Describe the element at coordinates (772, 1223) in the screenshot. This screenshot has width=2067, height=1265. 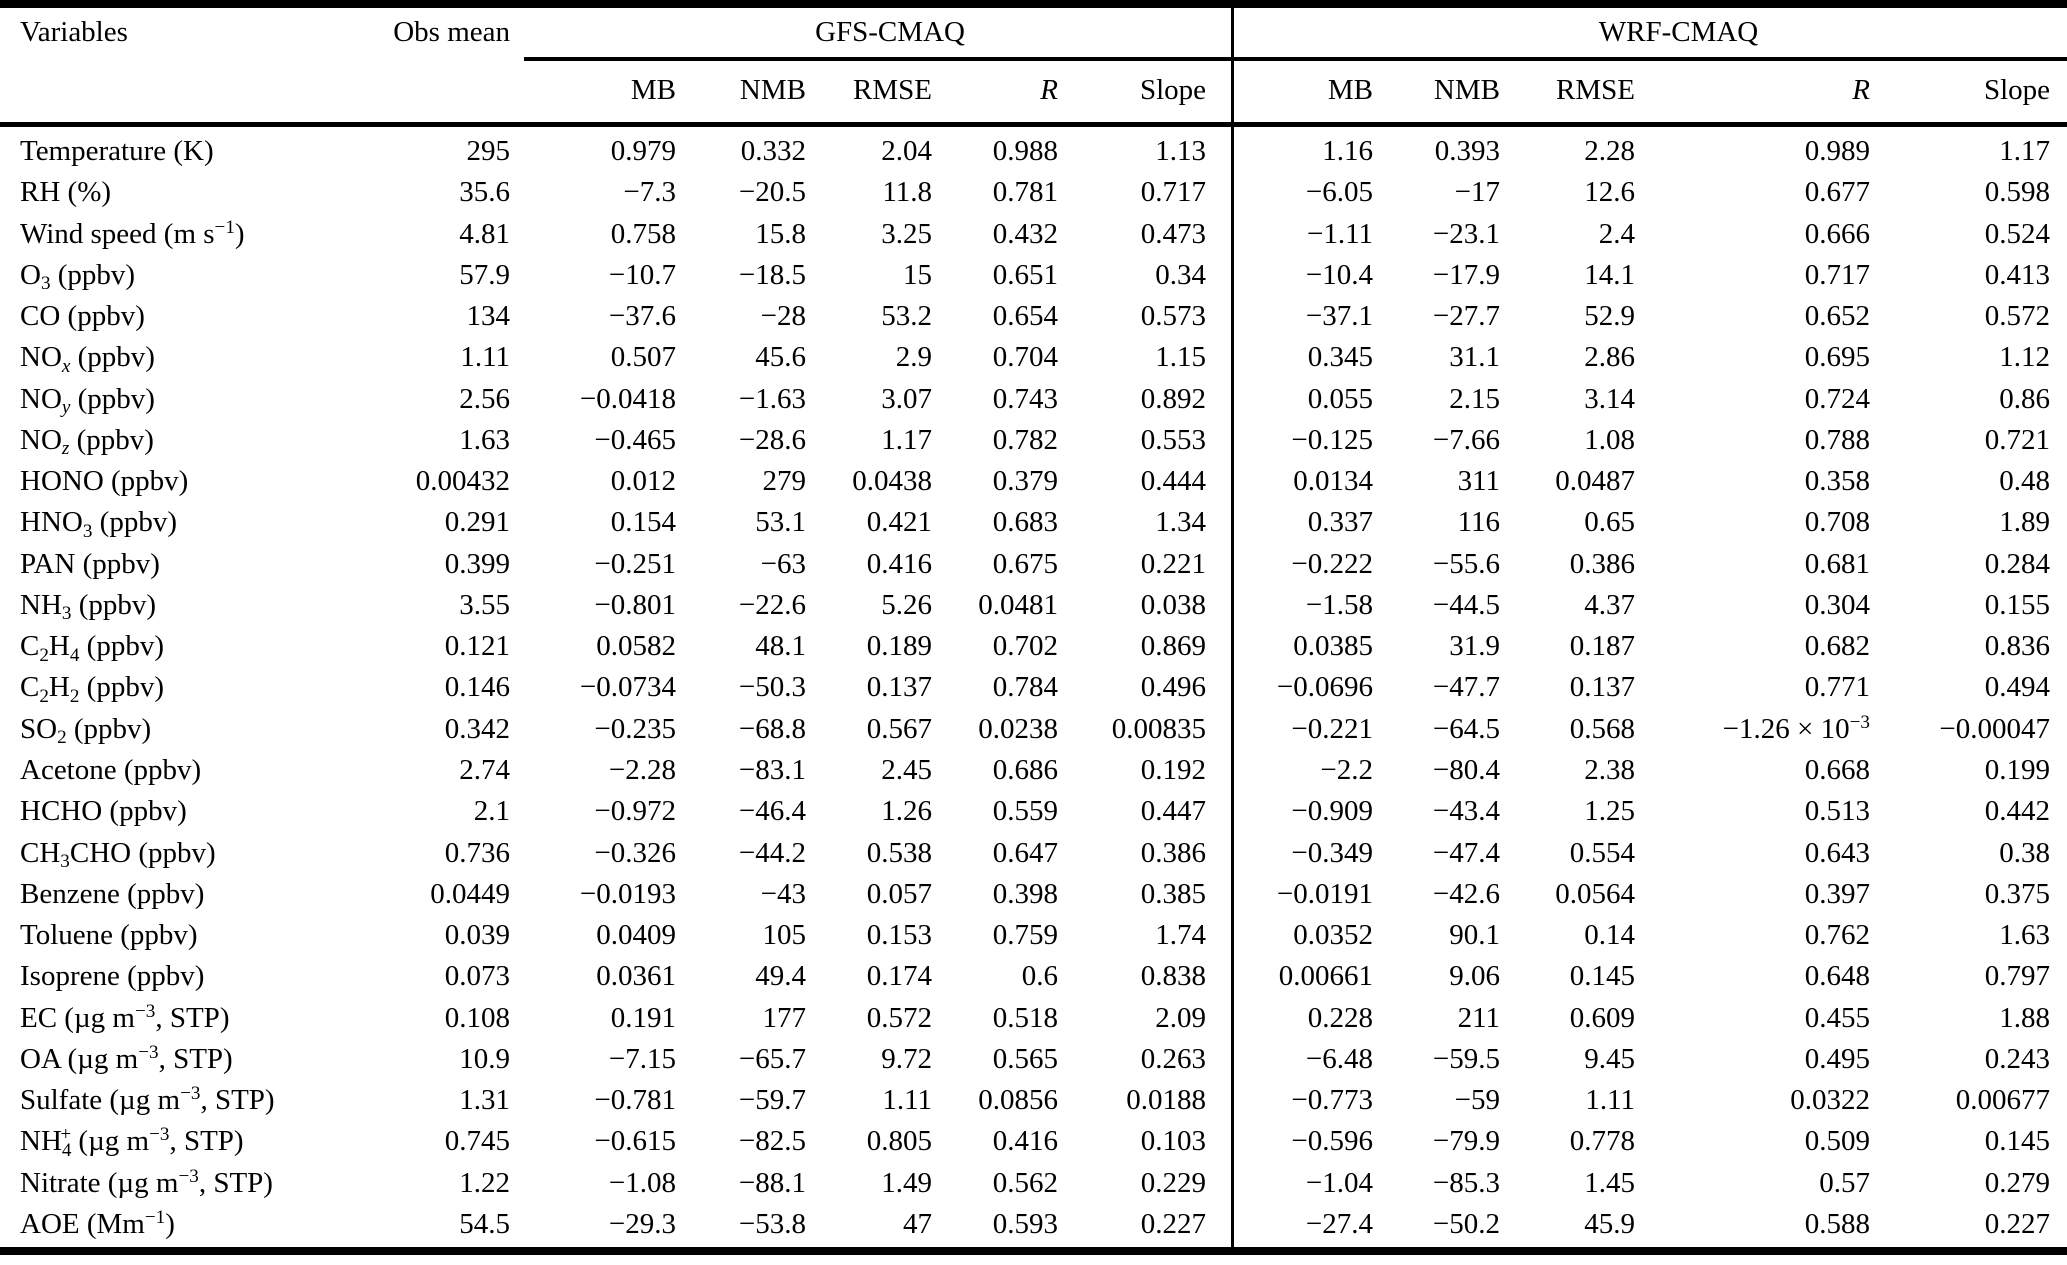
I see `gfs-nmb-cell: −53.8` at that location.